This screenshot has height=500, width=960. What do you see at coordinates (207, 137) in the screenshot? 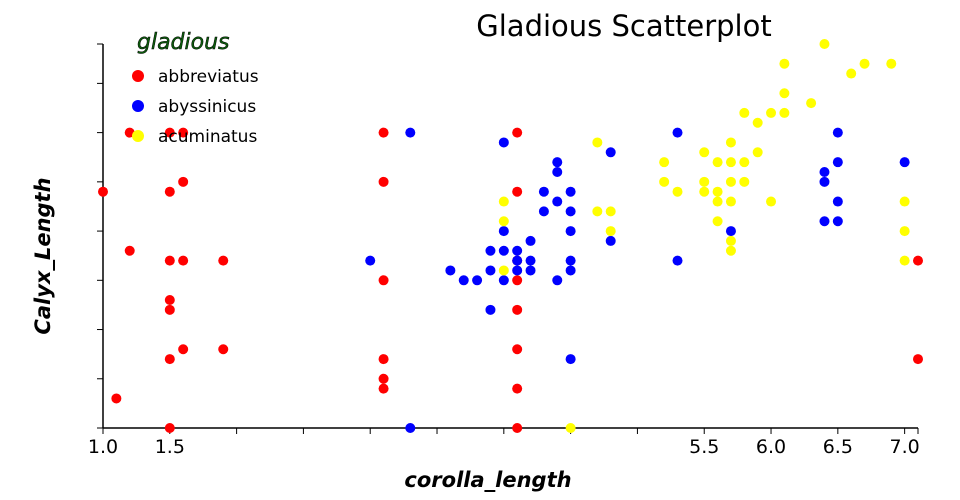
I see `legend-label: acuminatus` at bounding box center [207, 137].